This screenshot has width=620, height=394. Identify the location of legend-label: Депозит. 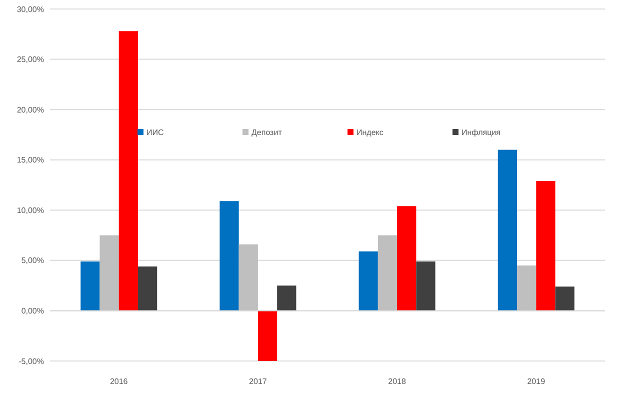
(267, 132).